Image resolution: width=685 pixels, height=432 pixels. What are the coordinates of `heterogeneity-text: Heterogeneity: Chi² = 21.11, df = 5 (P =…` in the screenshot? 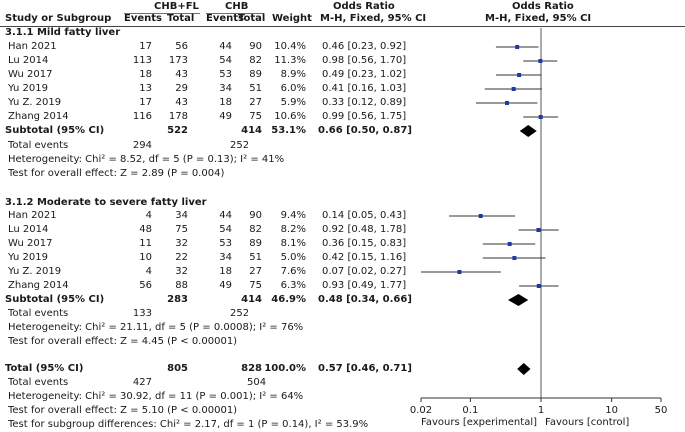 It's located at (156, 327).